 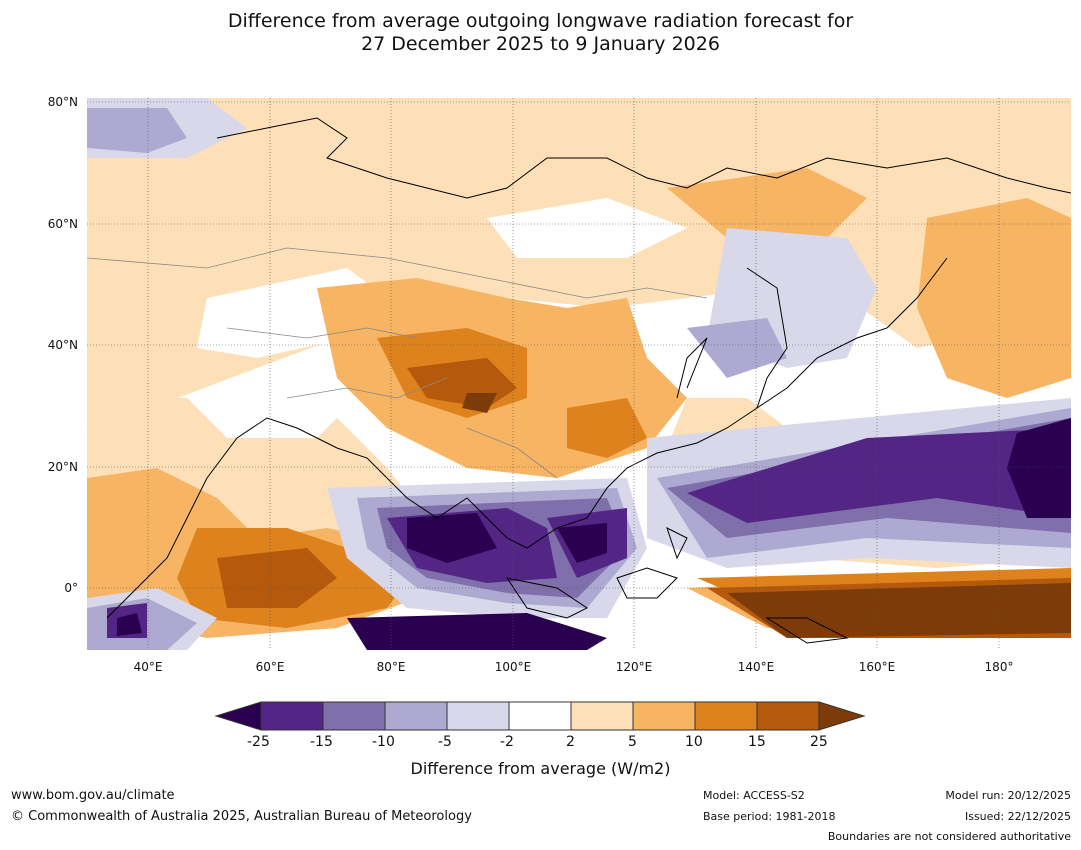 What do you see at coordinates (877, 667) in the screenshot?
I see `lon-label-160e: 160°E` at bounding box center [877, 667].